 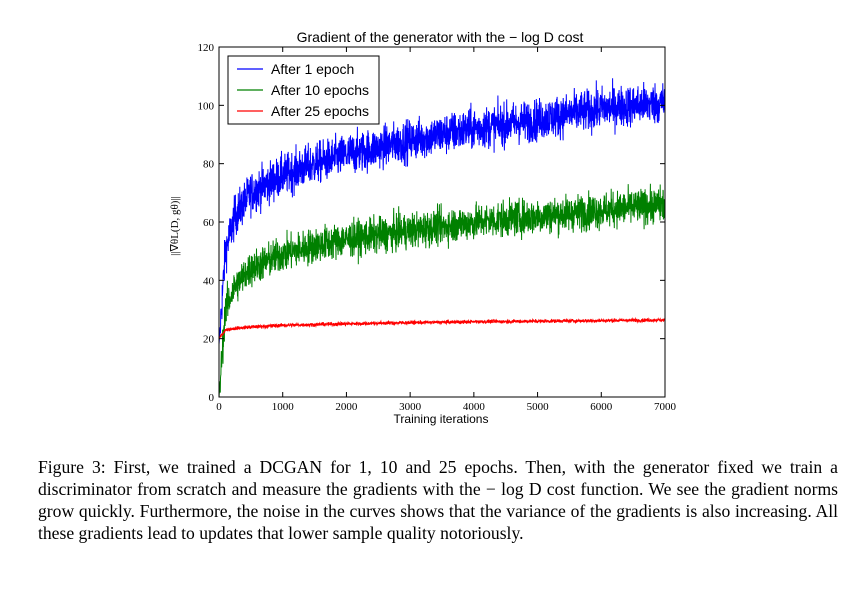 What do you see at coordinates (206, 48) in the screenshot?
I see `y-tick-label: 120` at bounding box center [206, 48].